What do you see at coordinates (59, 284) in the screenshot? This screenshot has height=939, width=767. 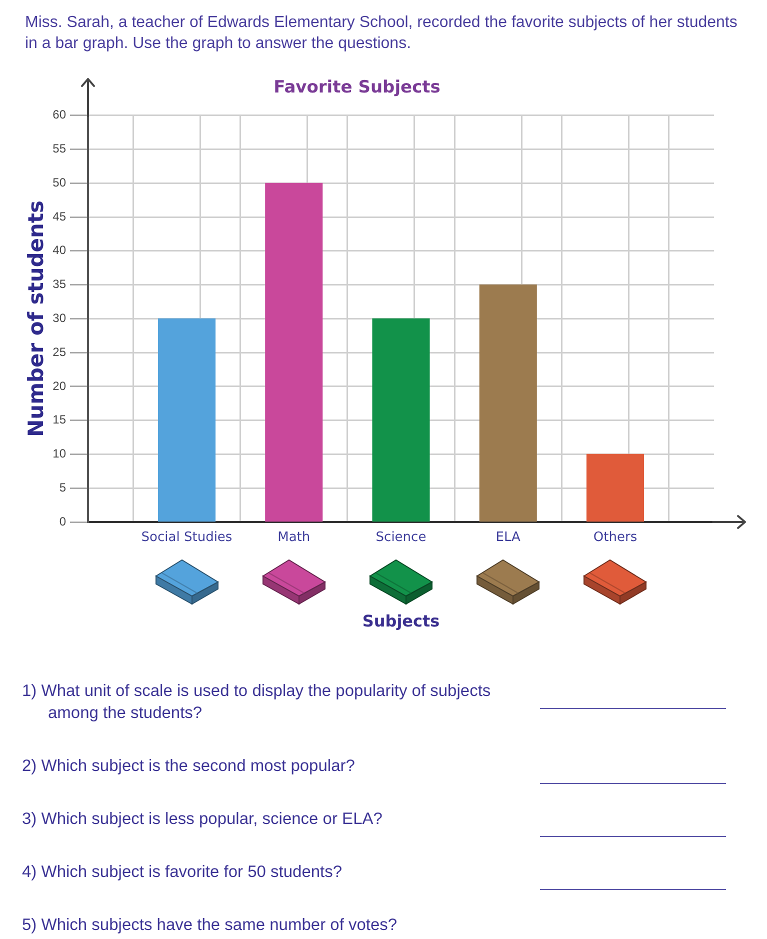 I see `y-tick-label: 35` at bounding box center [59, 284].